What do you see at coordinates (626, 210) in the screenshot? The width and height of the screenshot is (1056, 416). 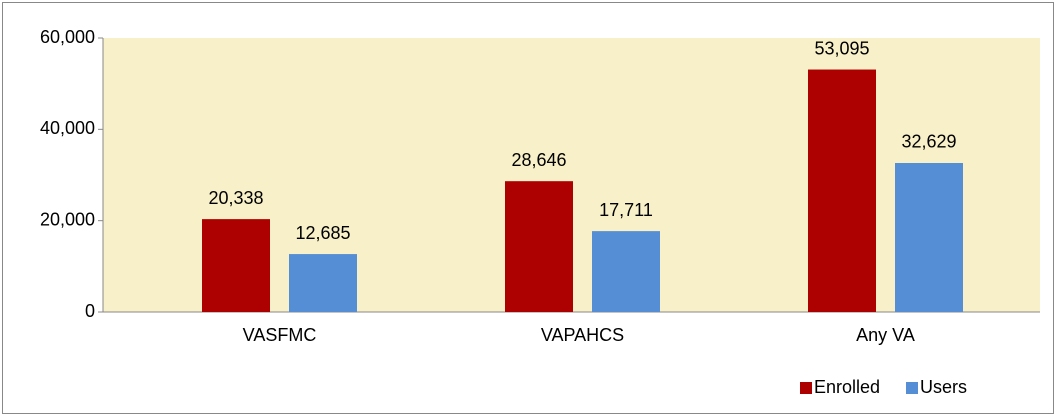 I see `data-label: 17,711` at bounding box center [626, 210].